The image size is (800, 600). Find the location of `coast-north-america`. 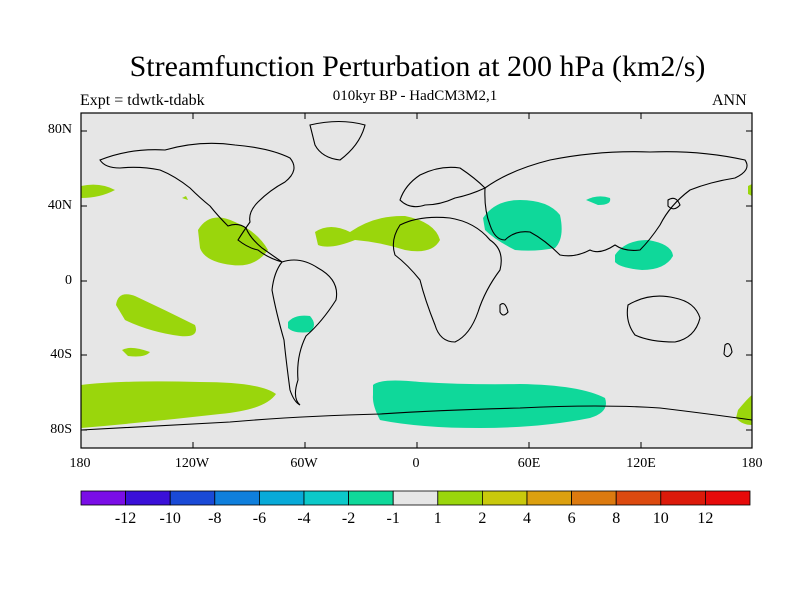

coast-north-america is located at coordinates (197, 202).